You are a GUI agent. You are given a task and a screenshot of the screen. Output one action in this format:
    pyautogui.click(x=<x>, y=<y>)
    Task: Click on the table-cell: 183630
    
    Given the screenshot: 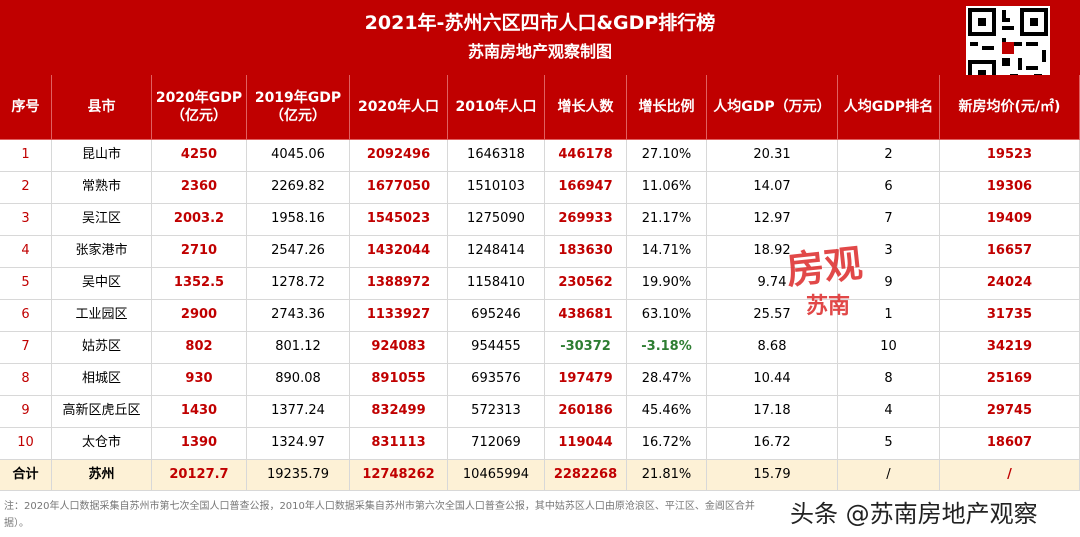 What is the action you would take?
    pyautogui.click(x=586, y=252)
    